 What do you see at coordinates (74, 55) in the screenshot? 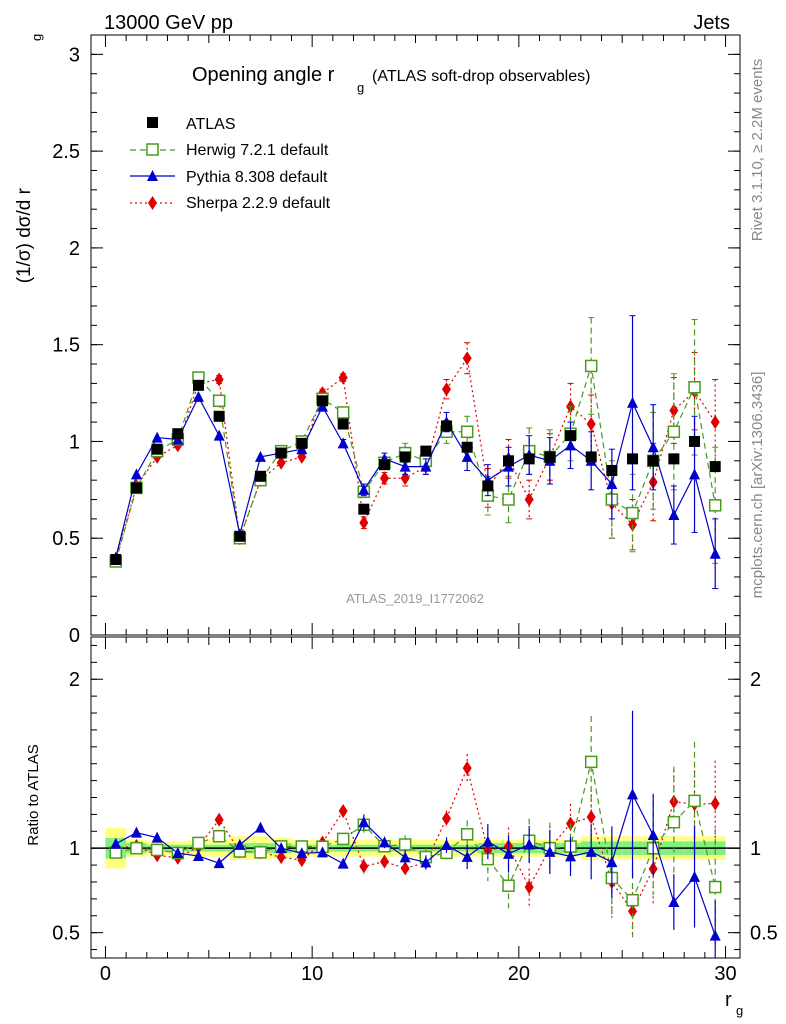
I see `main-ytick-label: 3` at bounding box center [74, 55].